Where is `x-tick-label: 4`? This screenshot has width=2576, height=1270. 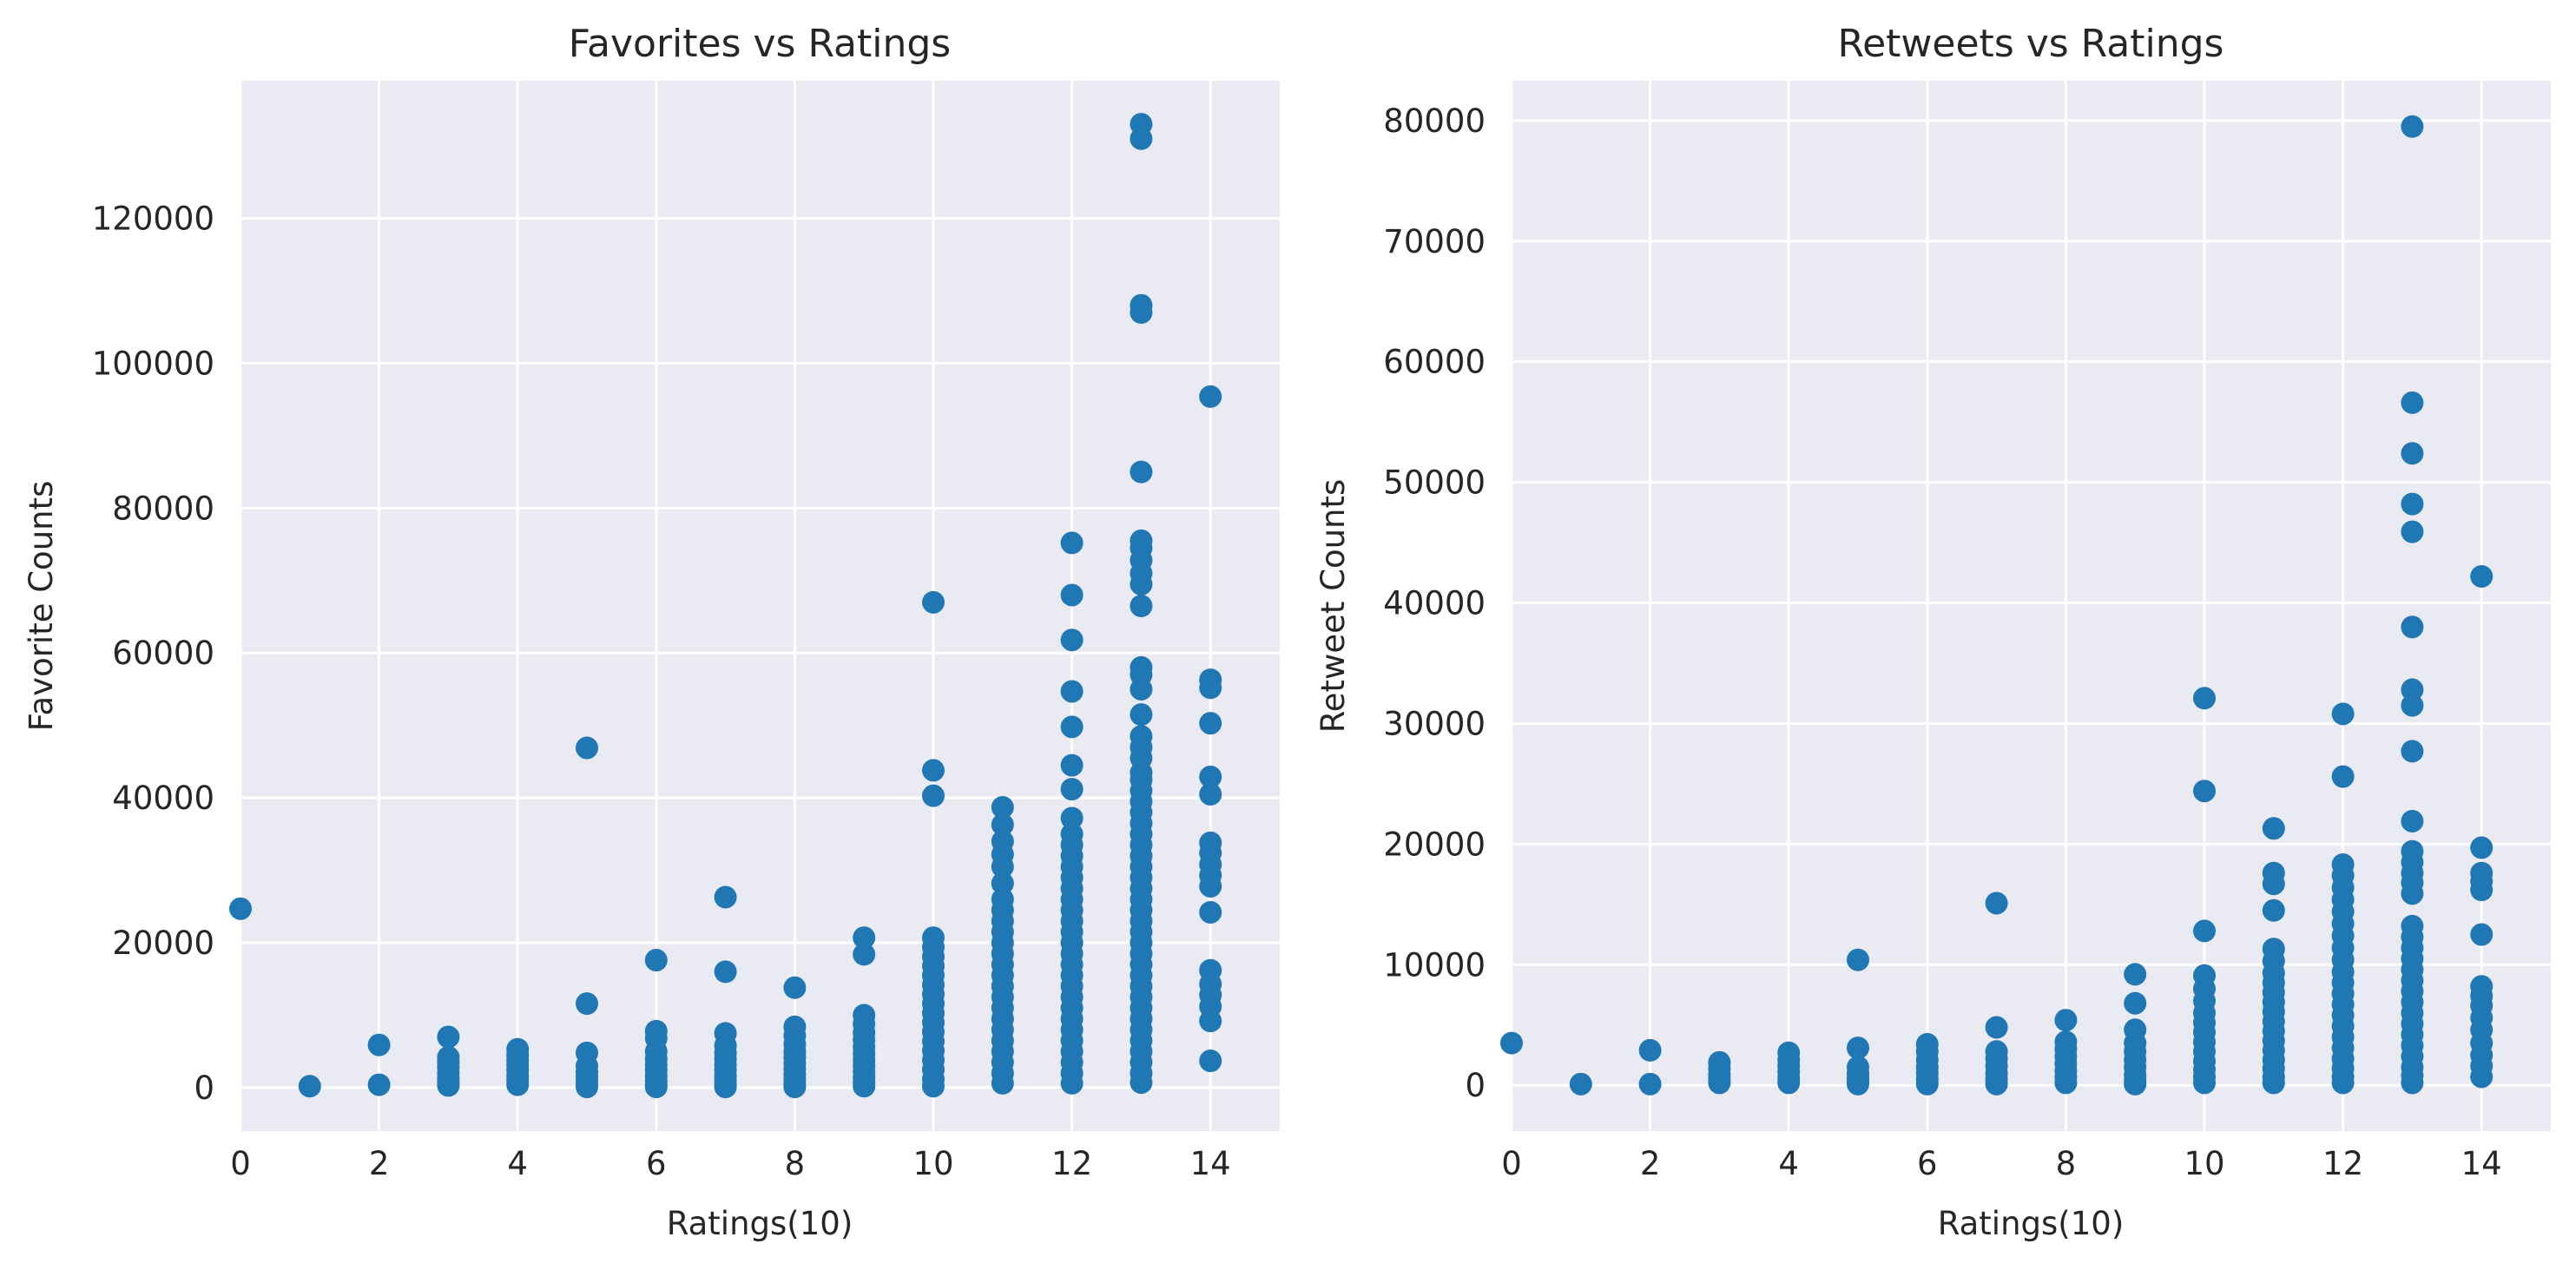
x-tick-label: 4 is located at coordinates (517, 1163).